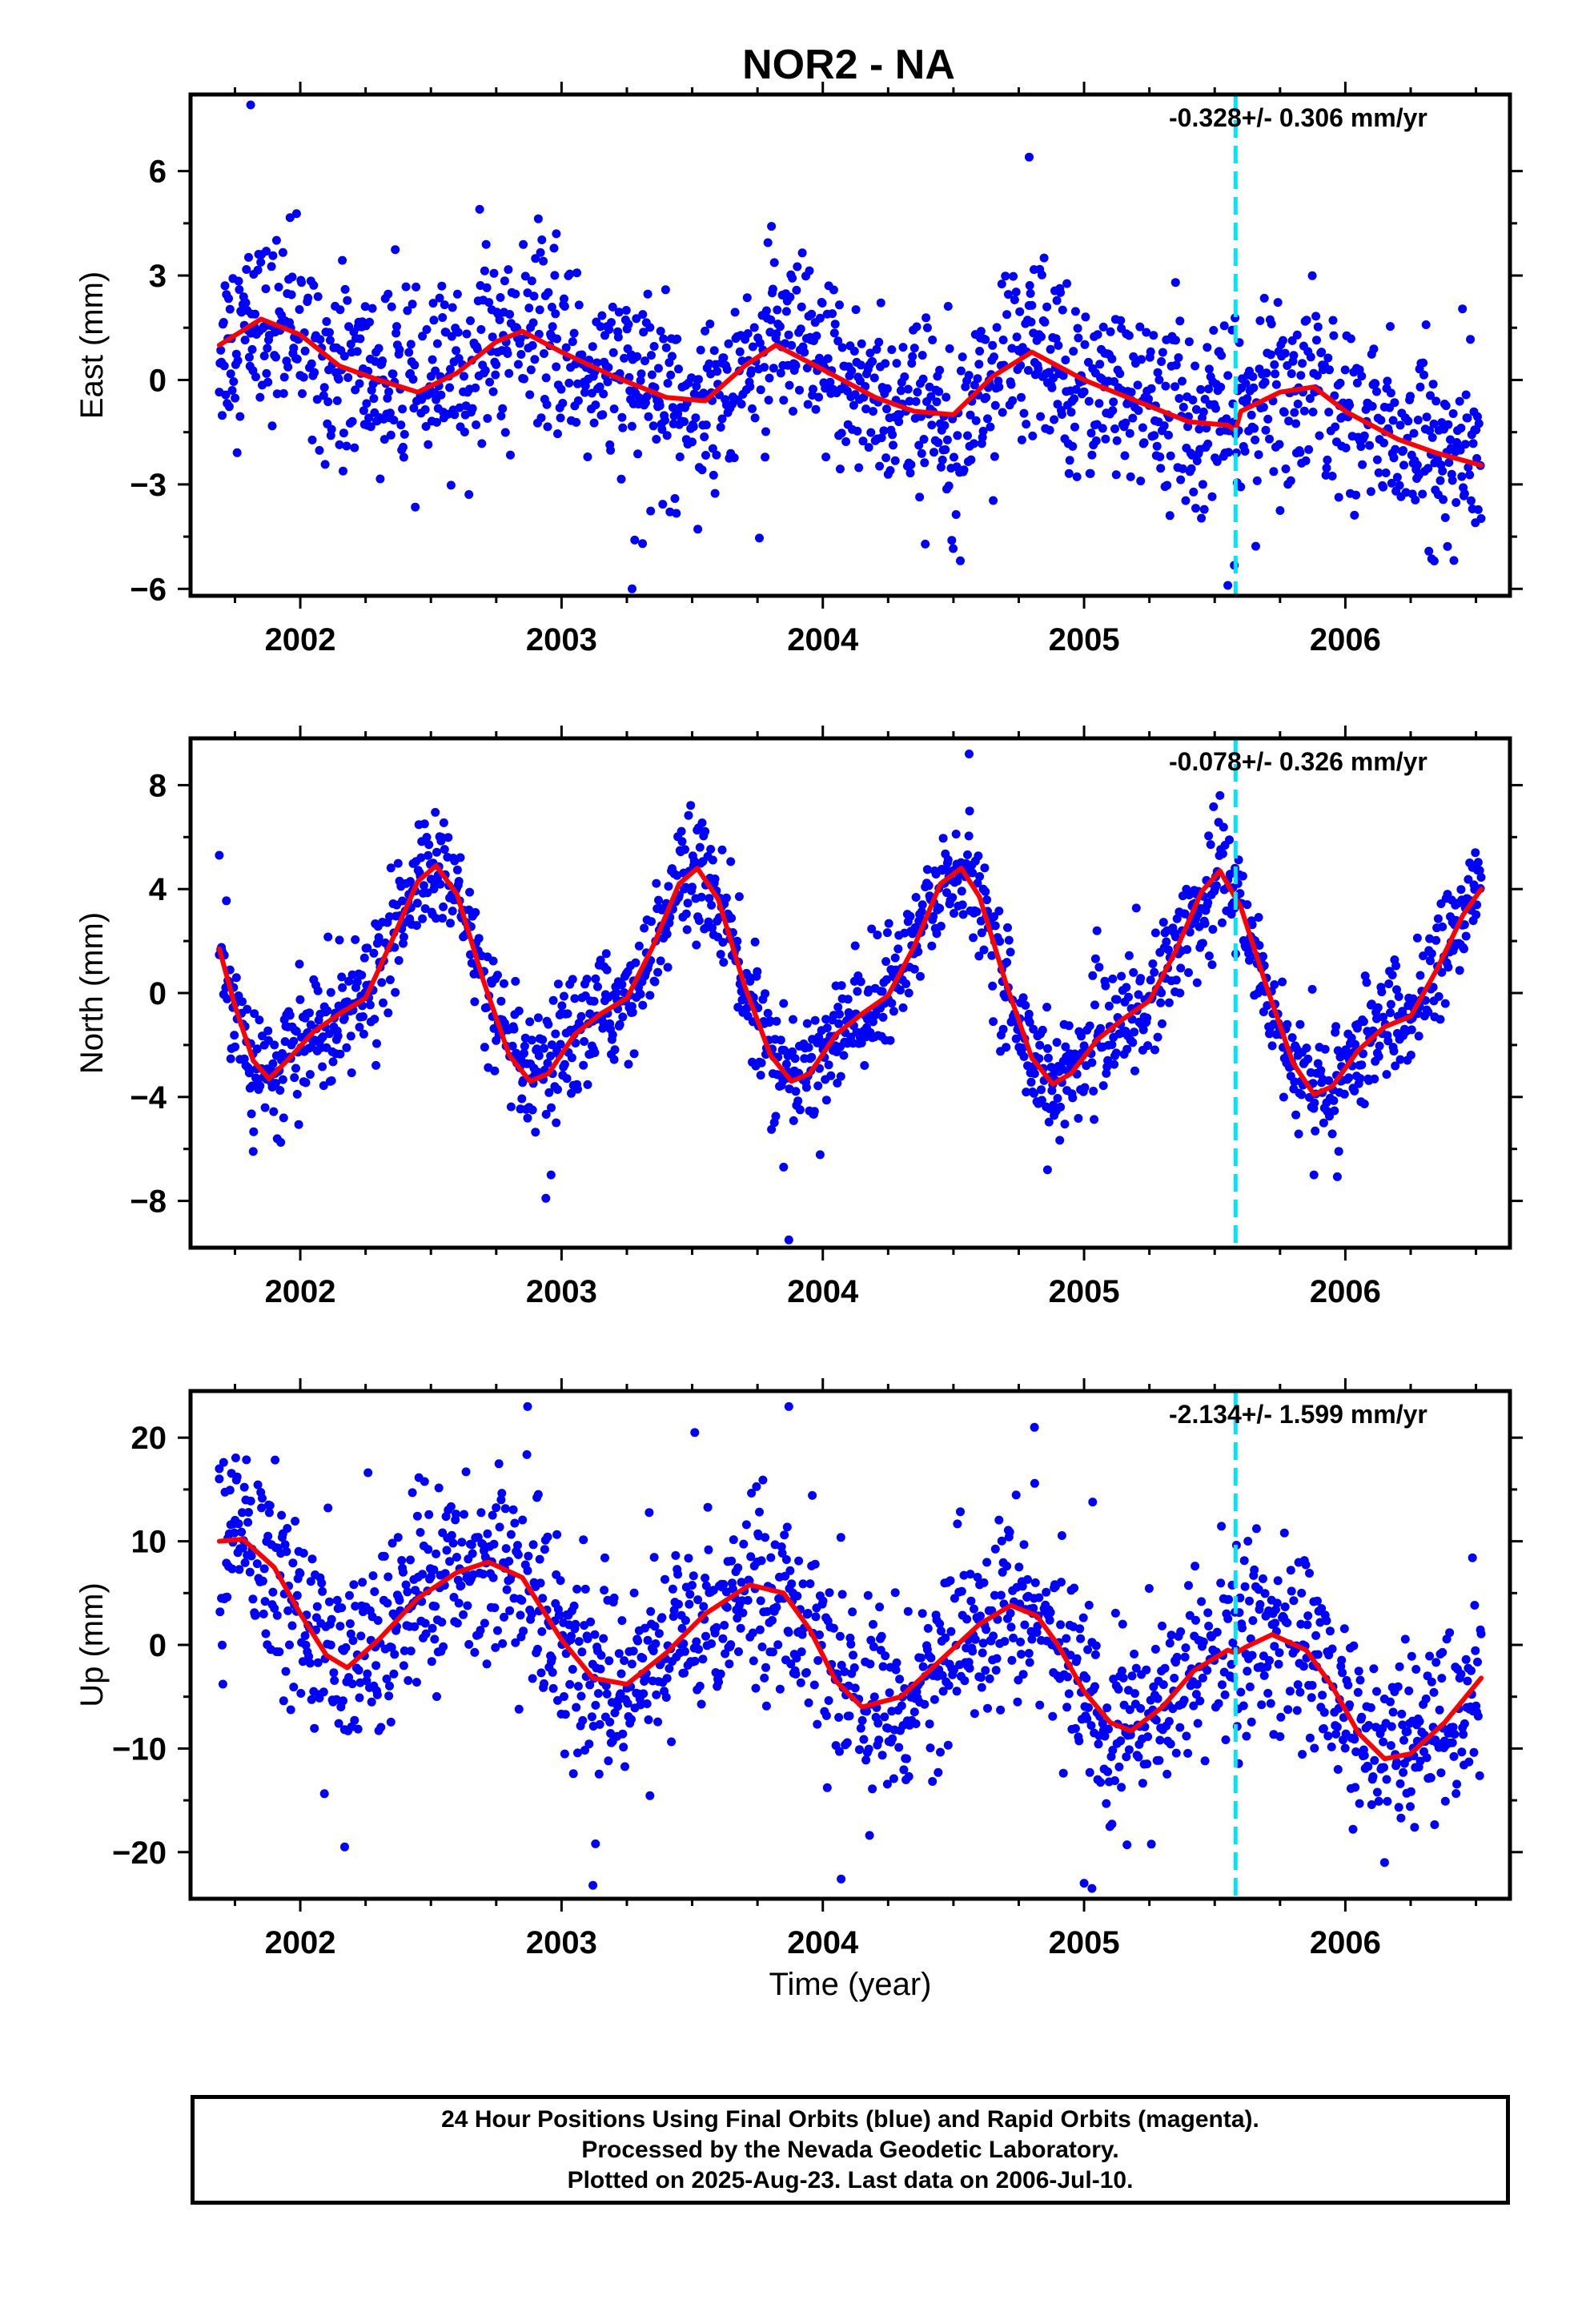 The height and width of the screenshot is (2324, 1582). Describe the element at coordinates (1084, 639) in the screenshot. I see `east-x-tick-label: 2005` at that location.